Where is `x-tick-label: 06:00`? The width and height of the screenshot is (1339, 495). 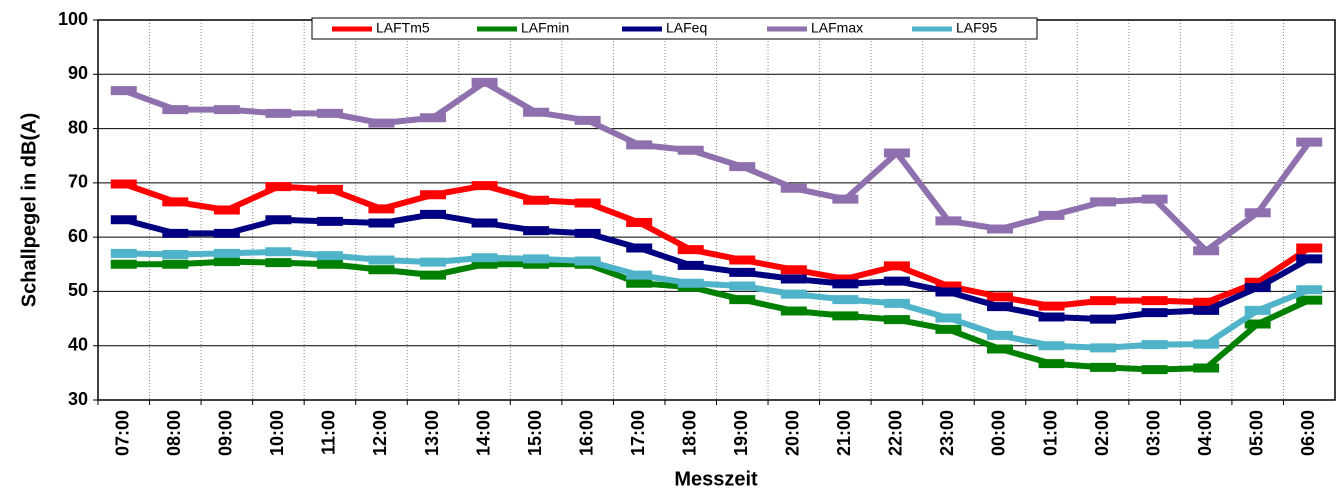 x-tick-label: 06:00 is located at coordinates (1308, 433).